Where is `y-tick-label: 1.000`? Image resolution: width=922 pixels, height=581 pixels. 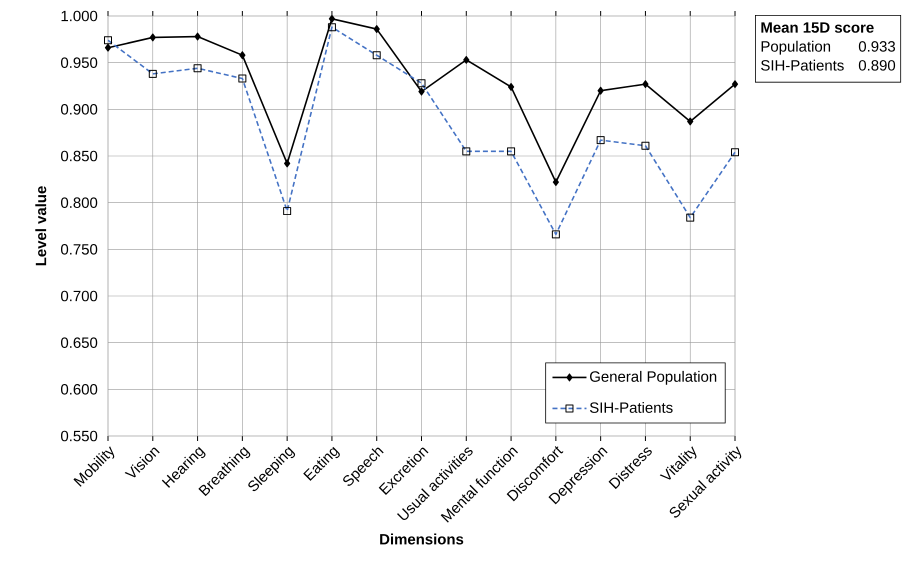
y-tick-label: 1.000 is located at coordinates (80, 16).